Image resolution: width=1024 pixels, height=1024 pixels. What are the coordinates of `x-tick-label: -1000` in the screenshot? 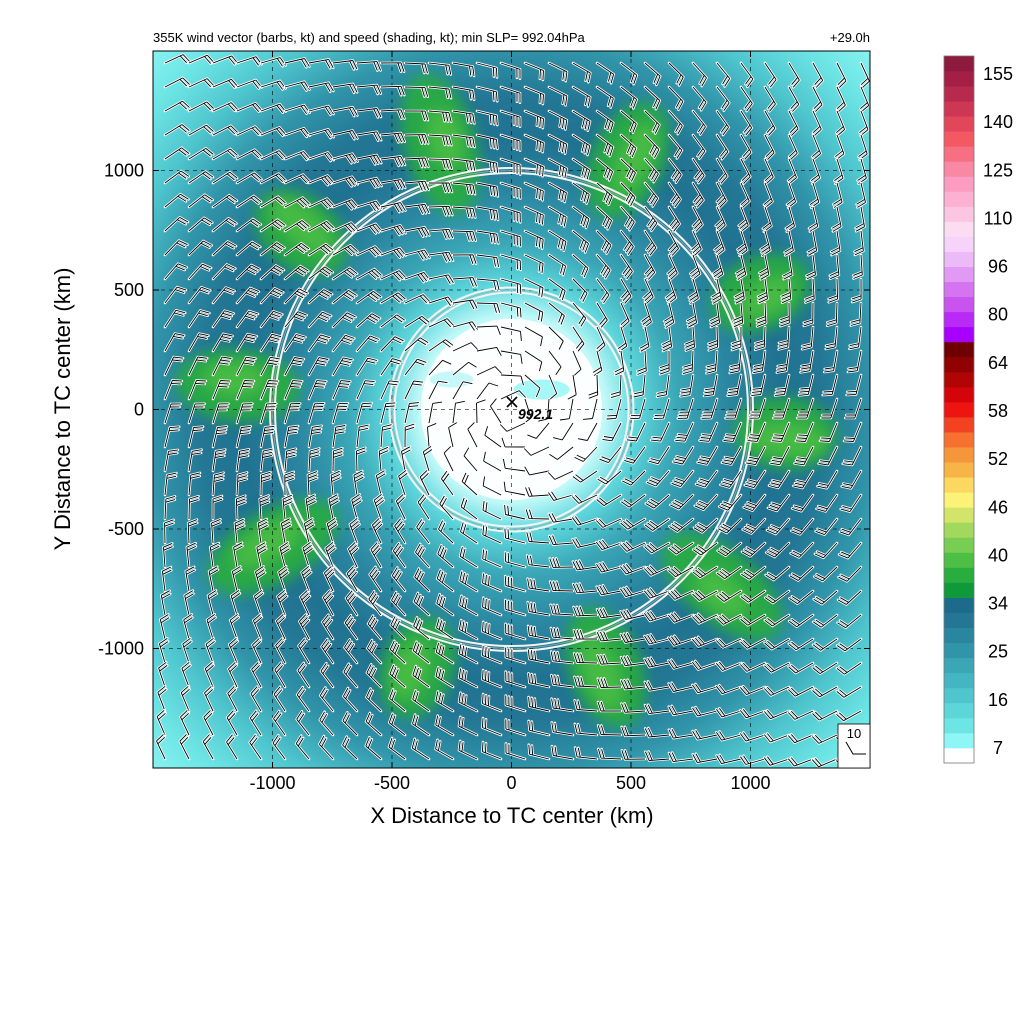 It's located at (272, 783).